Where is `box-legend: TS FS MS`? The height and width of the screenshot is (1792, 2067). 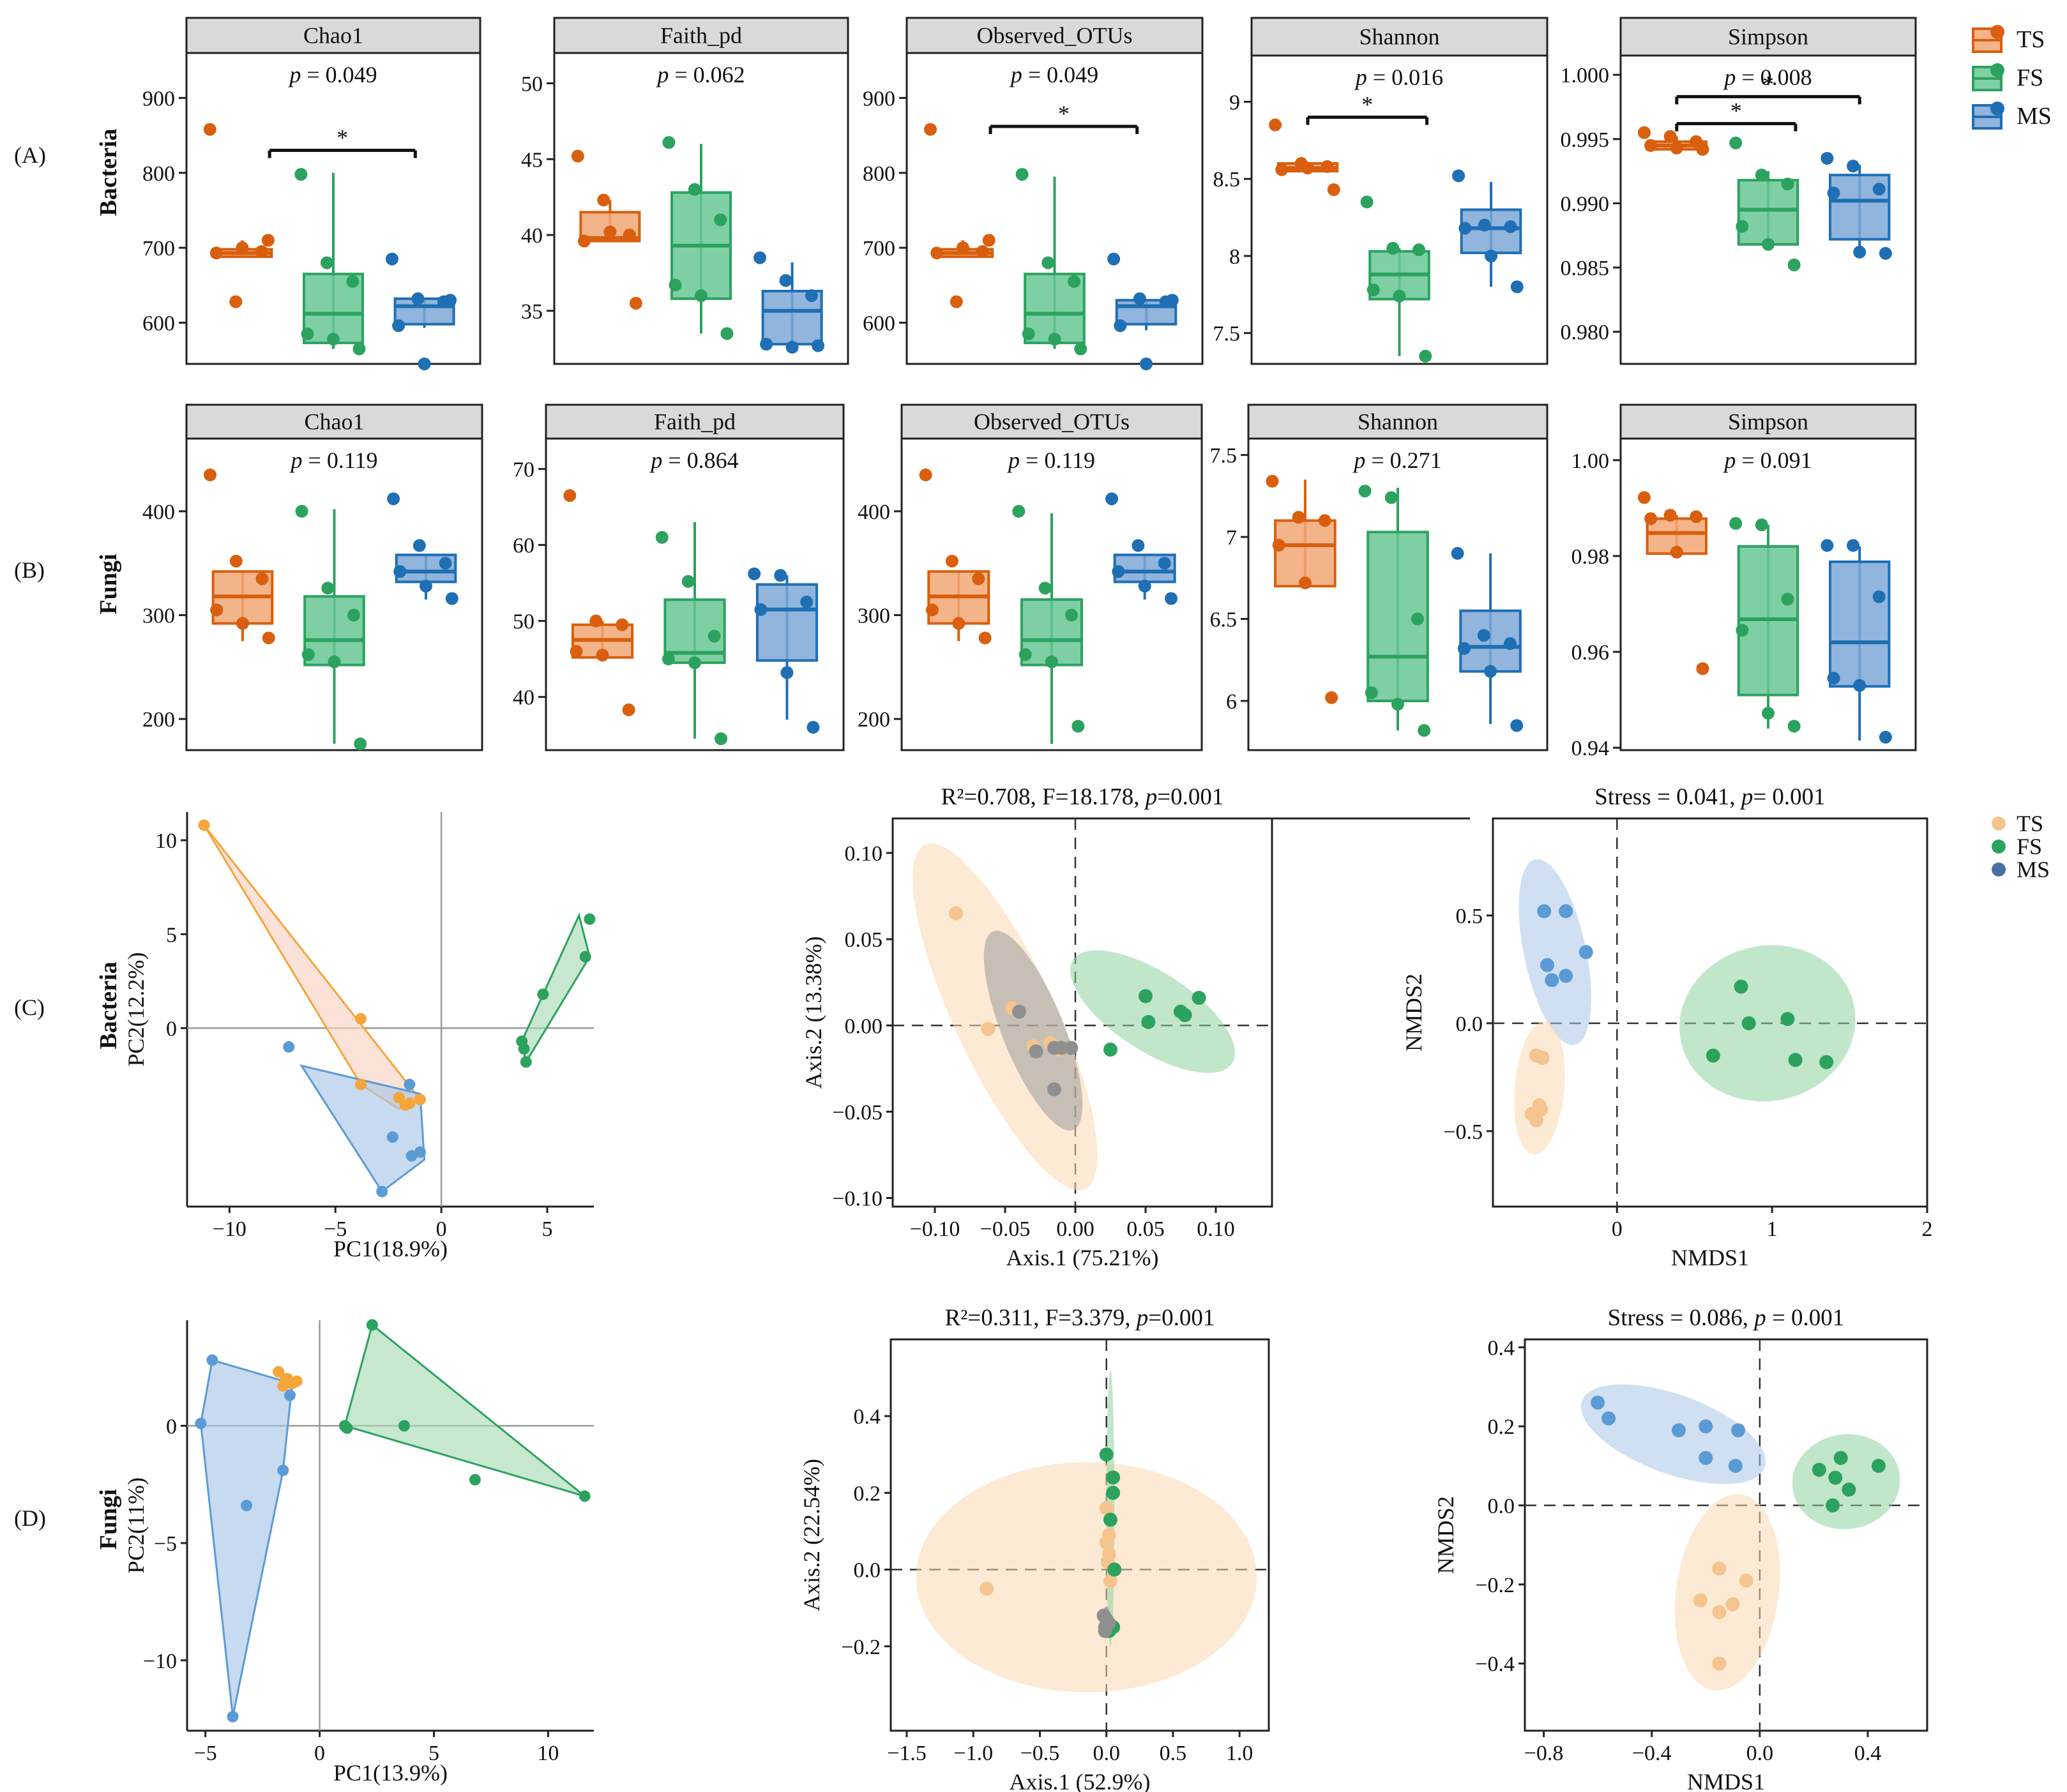
box-legend: TS FS MS is located at coordinates (2012, 77).